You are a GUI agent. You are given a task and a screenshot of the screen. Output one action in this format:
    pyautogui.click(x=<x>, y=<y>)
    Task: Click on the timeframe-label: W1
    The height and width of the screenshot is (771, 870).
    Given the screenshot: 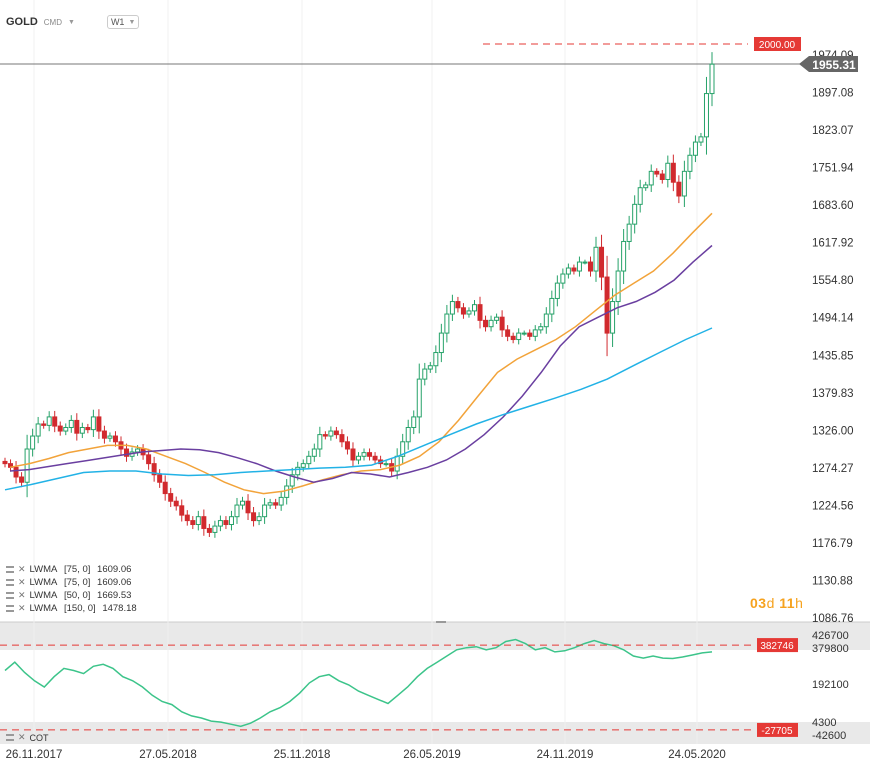 What is the action you would take?
    pyautogui.click(x=117, y=22)
    